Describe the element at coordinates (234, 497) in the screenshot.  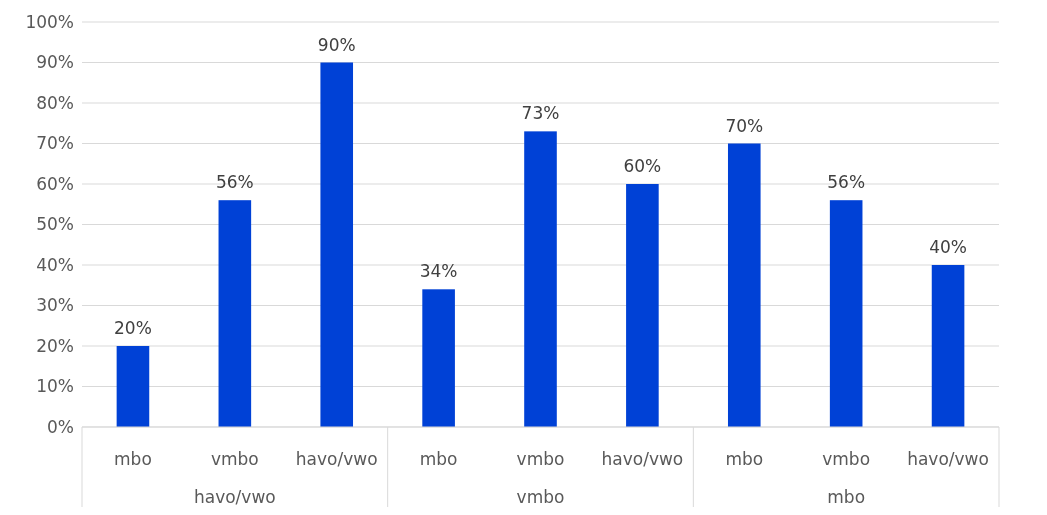
I see `text: havo/vwo` at that location.